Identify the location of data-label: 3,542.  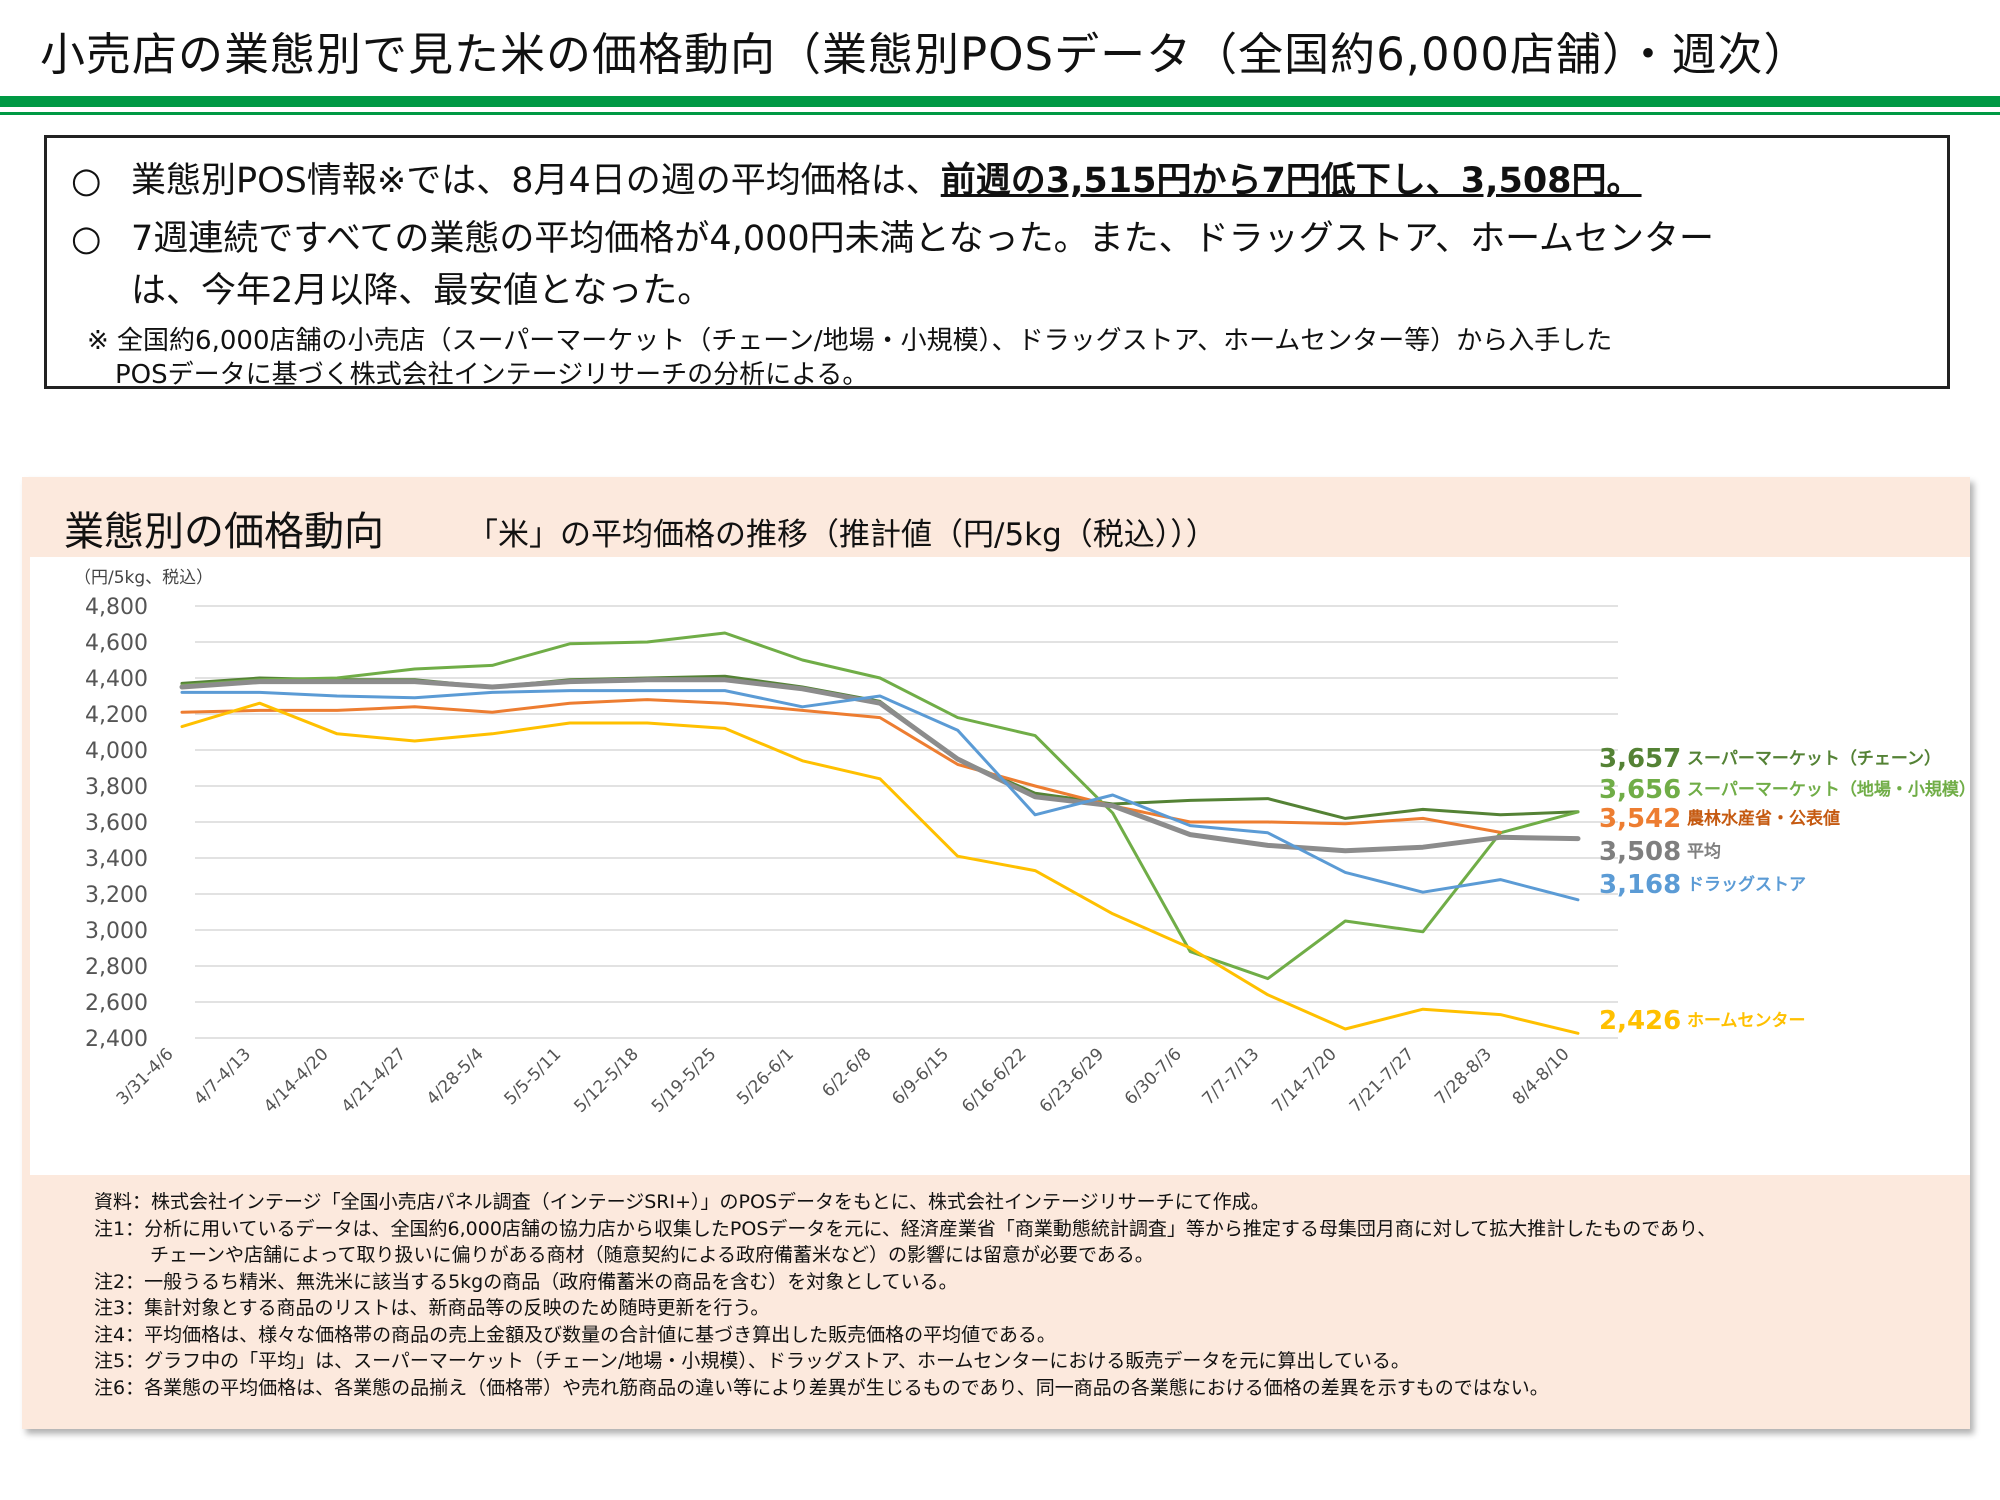
(1640, 819).